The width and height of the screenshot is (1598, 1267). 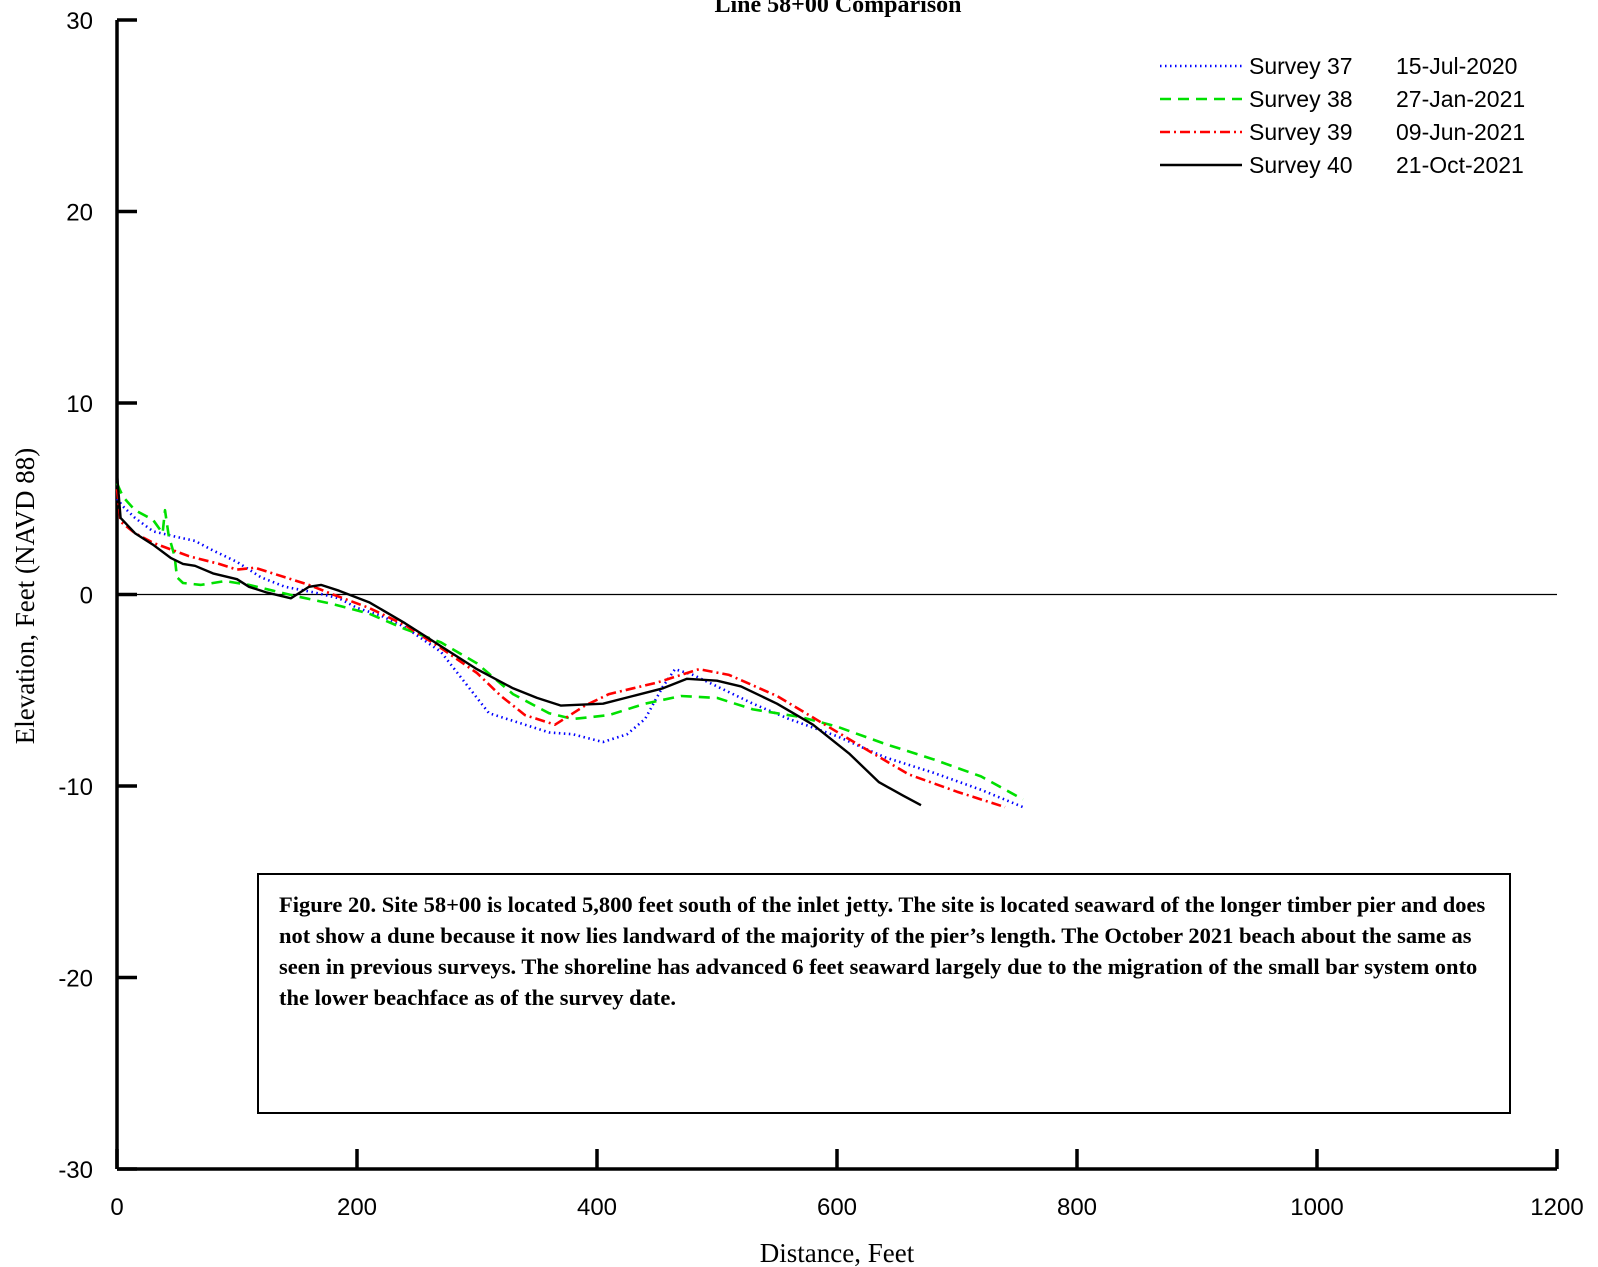 What do you see at coordinates (79, 404) in the screenshot?
I see `y-tick-label: 10` at bounding box center [79, 404].